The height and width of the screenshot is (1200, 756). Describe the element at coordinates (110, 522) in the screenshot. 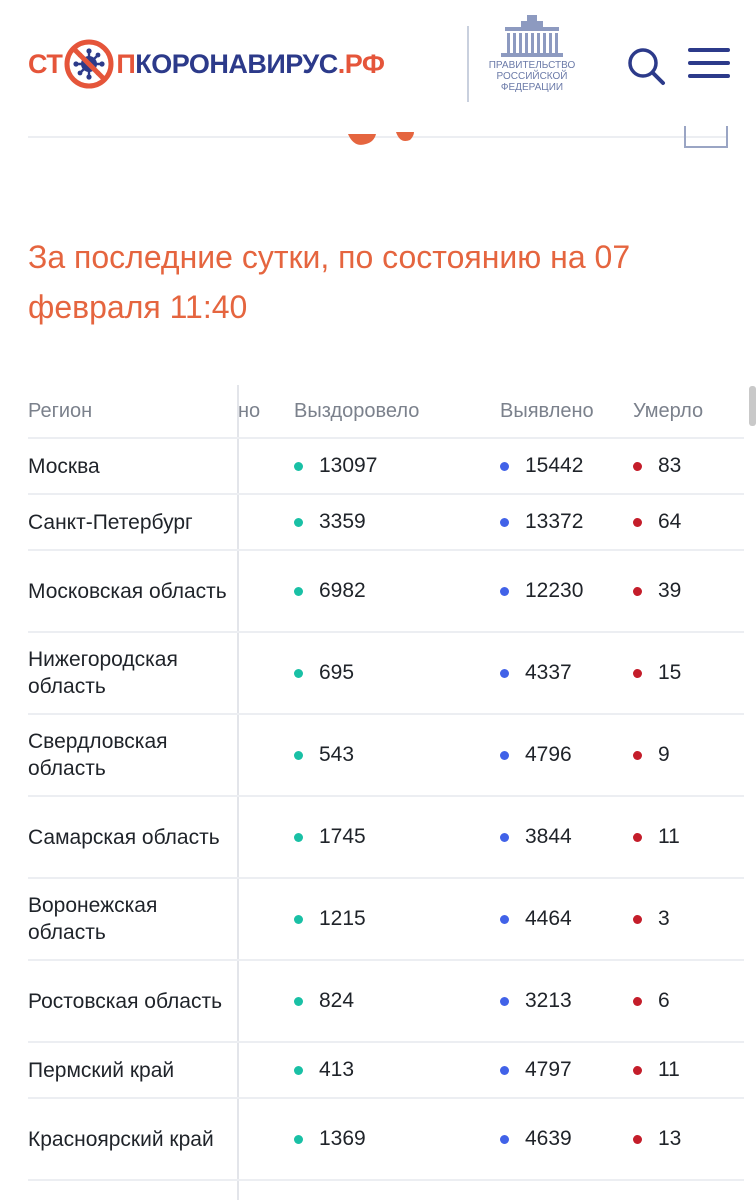

I see `region-name: Санкт-Петербург` at that location.